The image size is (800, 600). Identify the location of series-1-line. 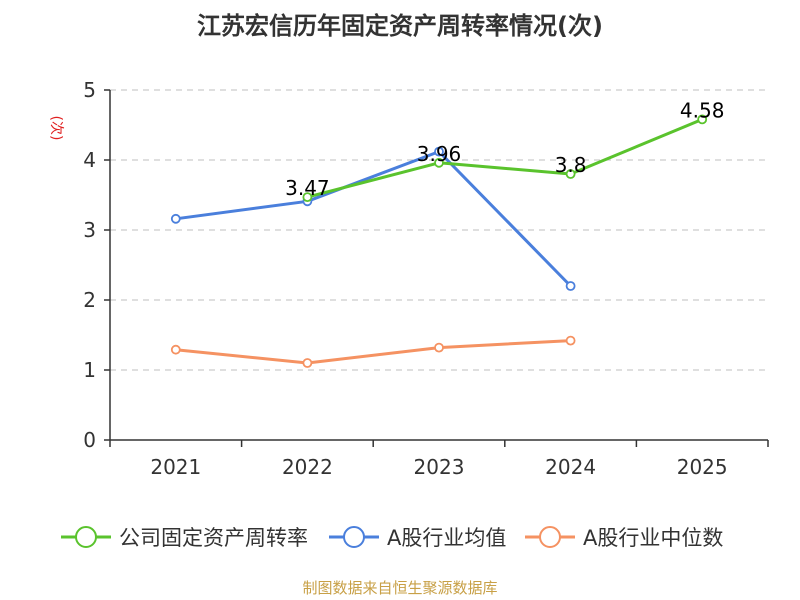
(504, 158).